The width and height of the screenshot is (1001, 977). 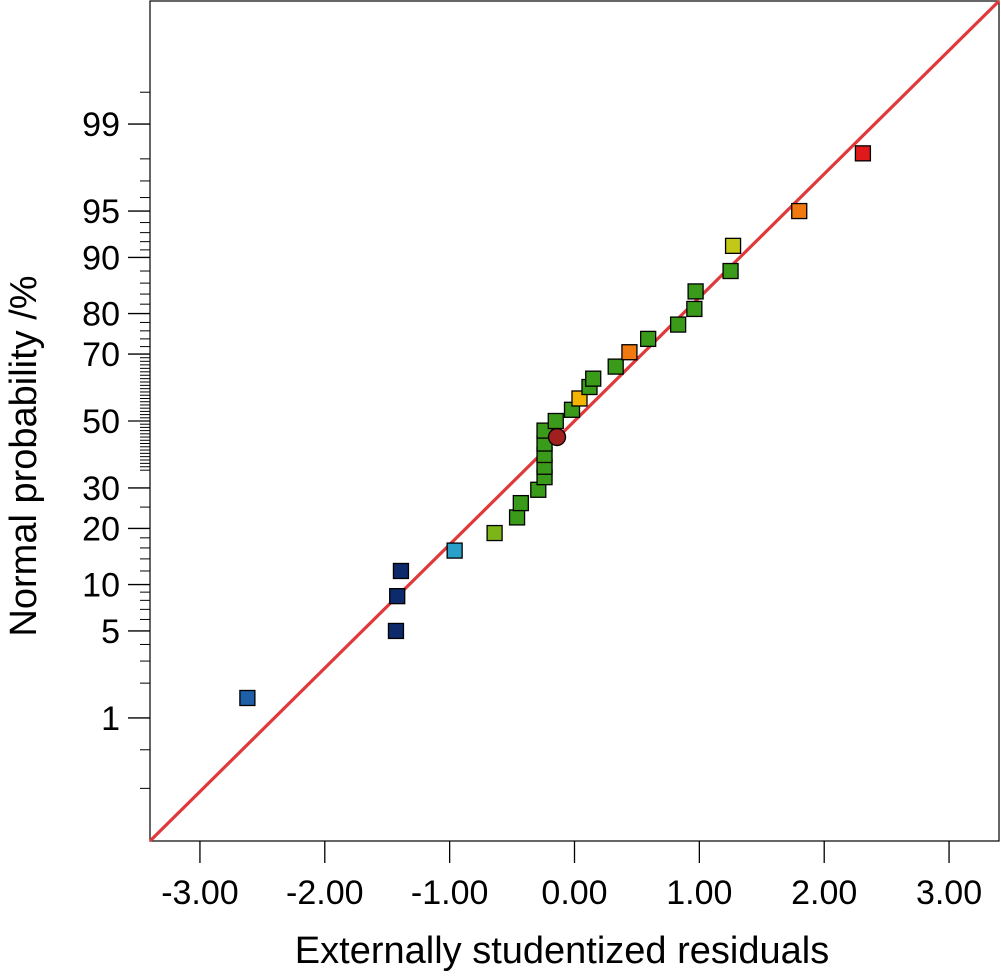 I want to click on x-tick-label: 2.00, so click(x=824, y=893).